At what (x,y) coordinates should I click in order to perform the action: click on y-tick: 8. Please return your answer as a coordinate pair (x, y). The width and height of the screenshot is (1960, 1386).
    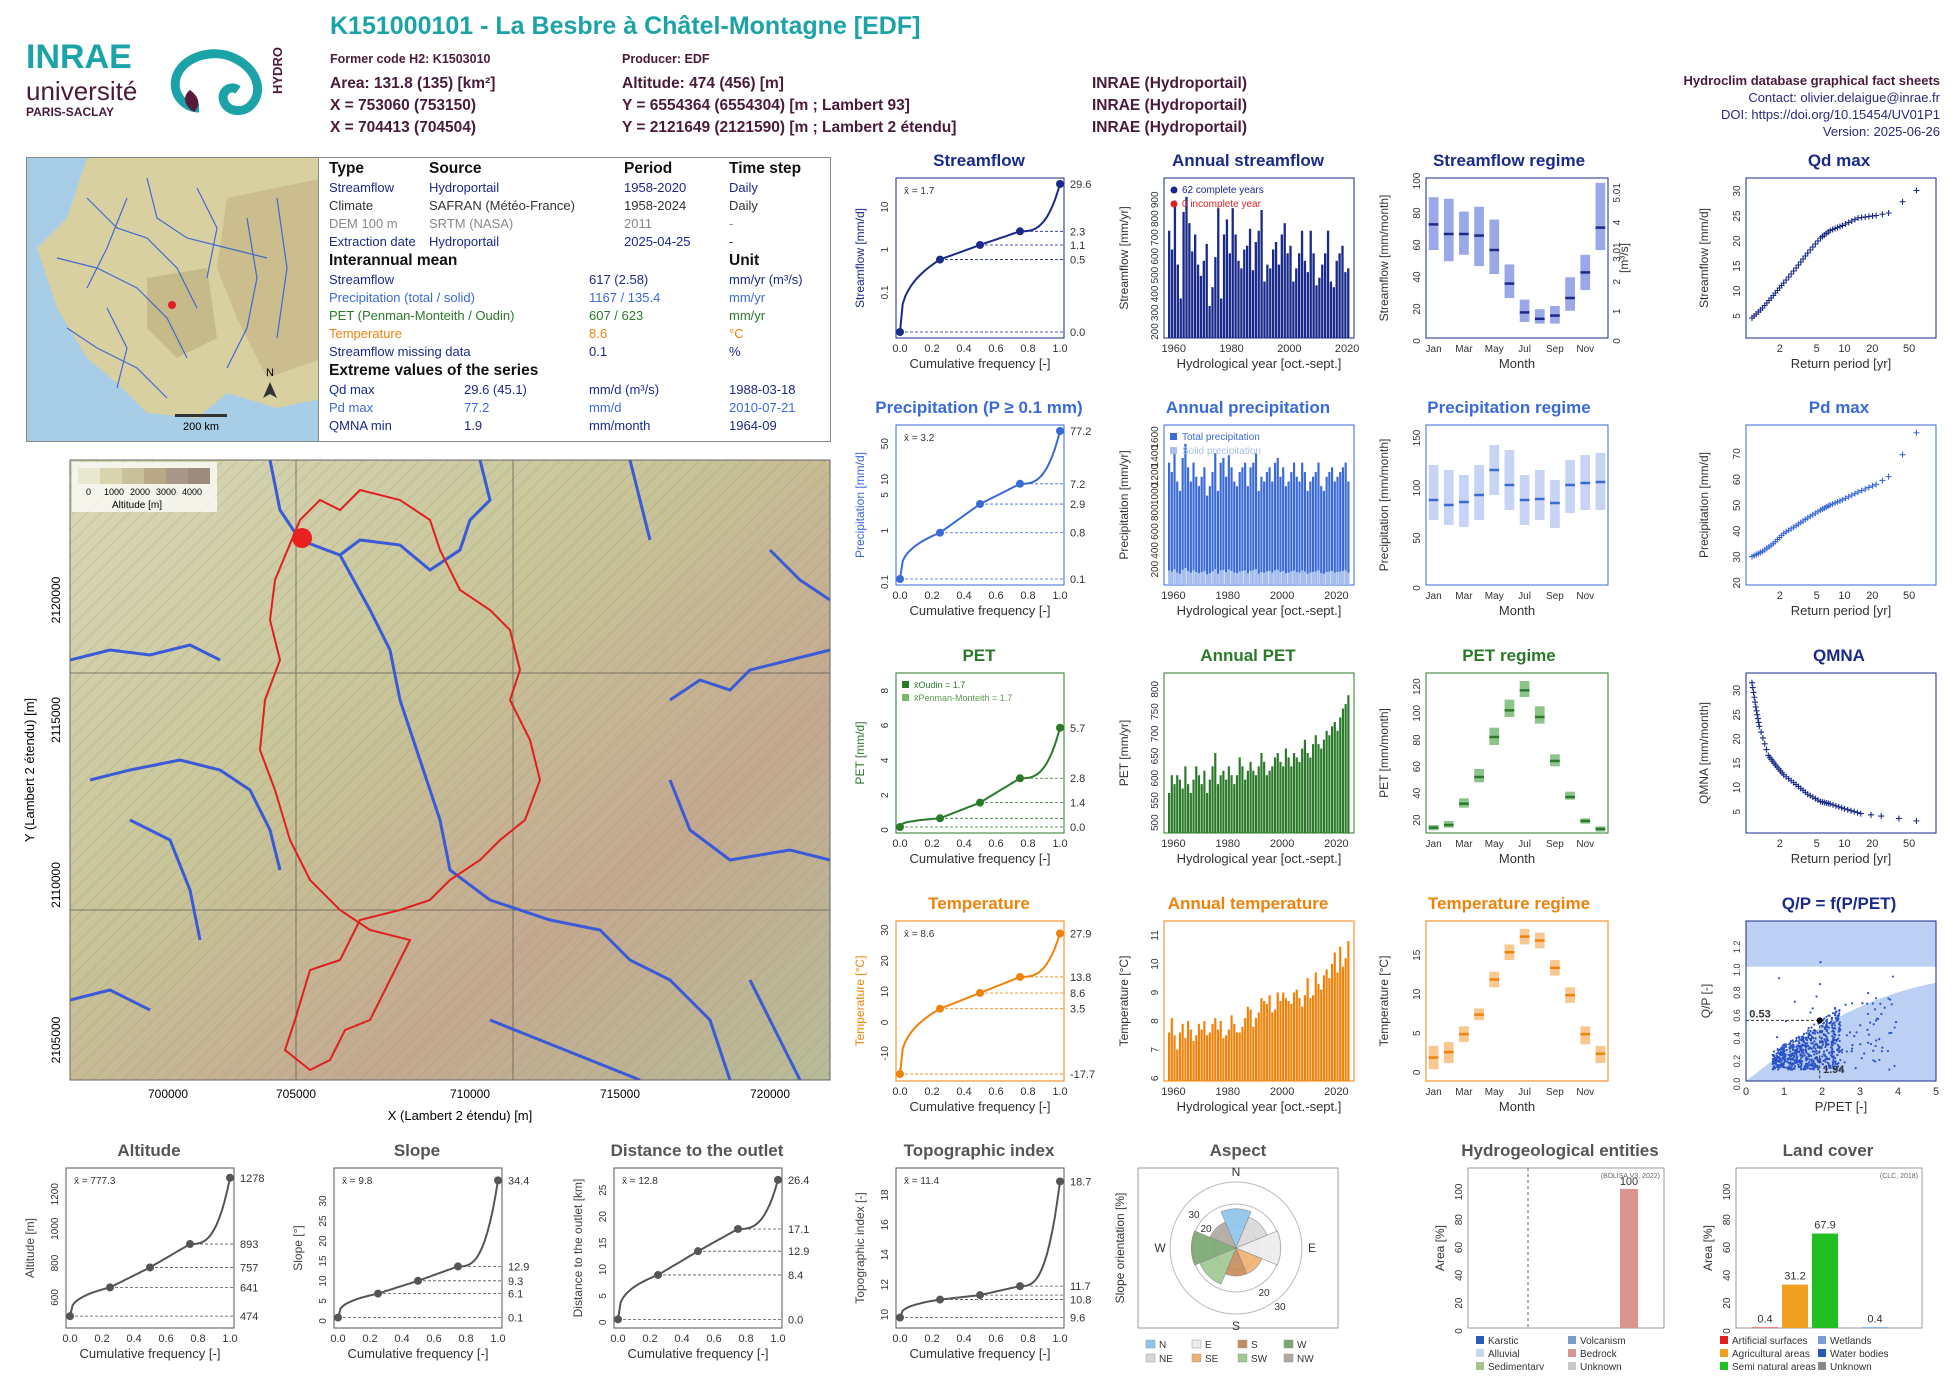
    Looking at the image, I should click on (1155, 1021).